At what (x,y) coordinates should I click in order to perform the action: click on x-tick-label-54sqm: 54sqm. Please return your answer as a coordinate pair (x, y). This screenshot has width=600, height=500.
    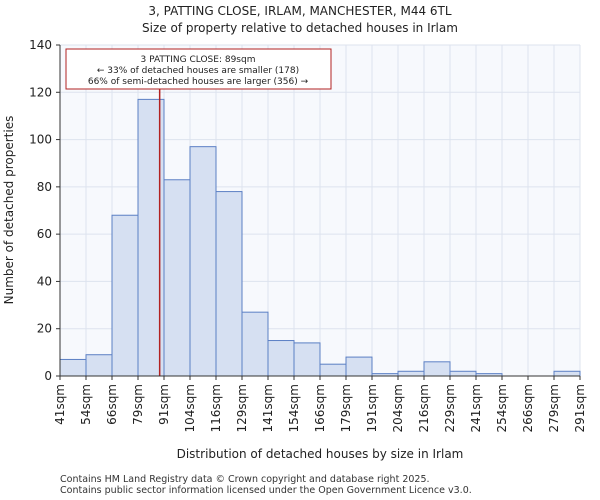
    Looking at the image, I should click on (86, 404).